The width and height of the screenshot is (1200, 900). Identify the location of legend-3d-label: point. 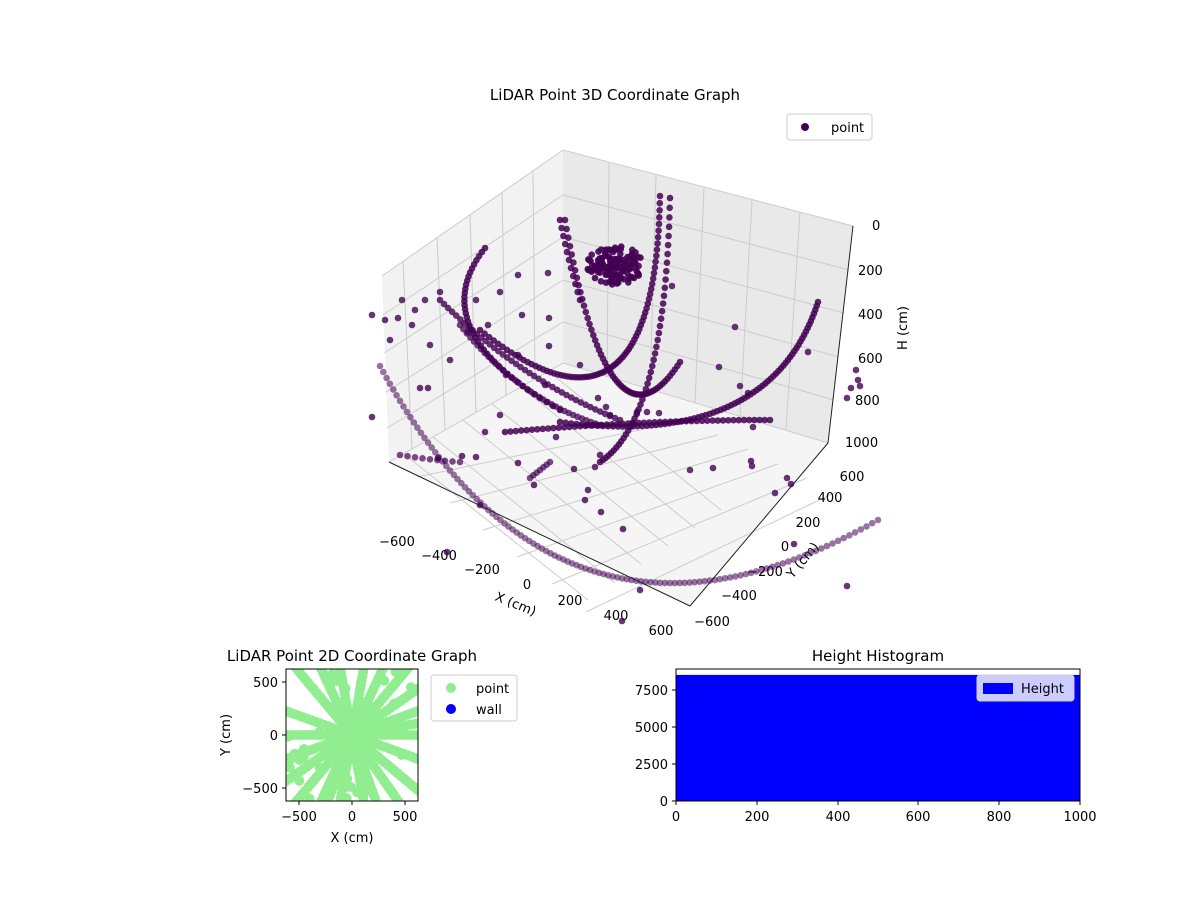
(847, 128).